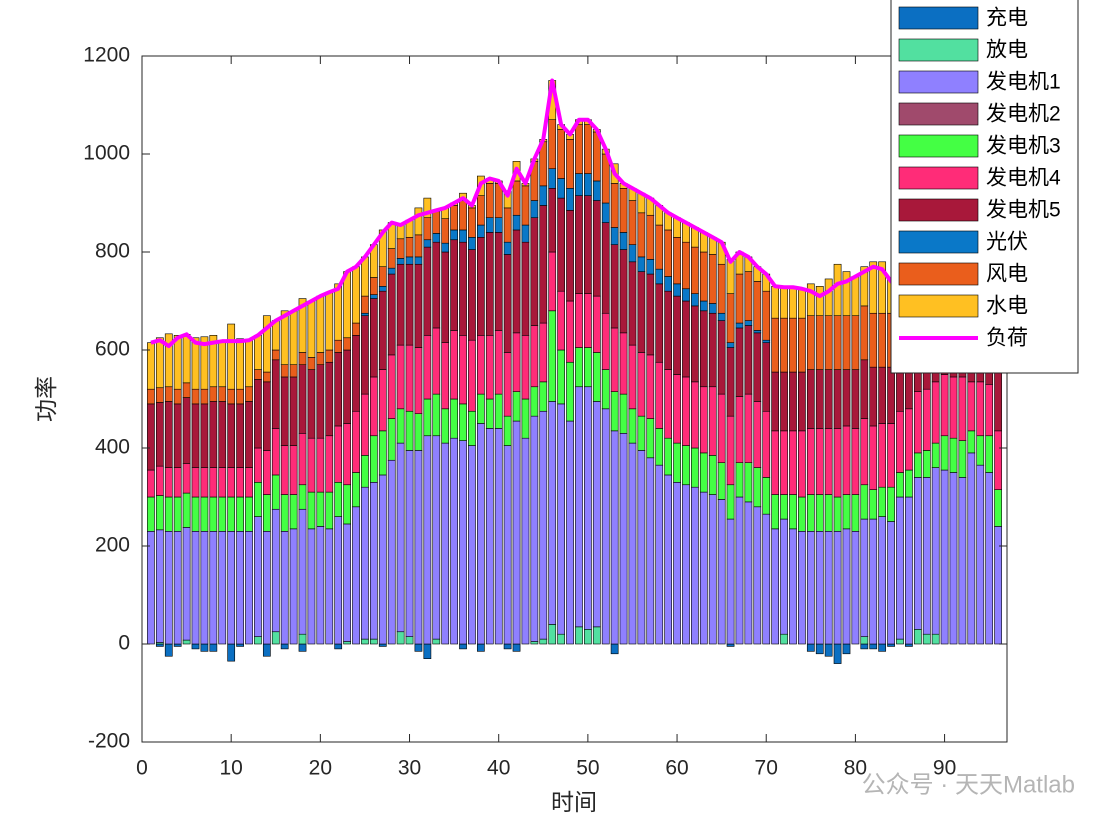  Describe the element at coordinates (1023, 210) in the screenshot. I see `legend-label: 发电机5` at that location.